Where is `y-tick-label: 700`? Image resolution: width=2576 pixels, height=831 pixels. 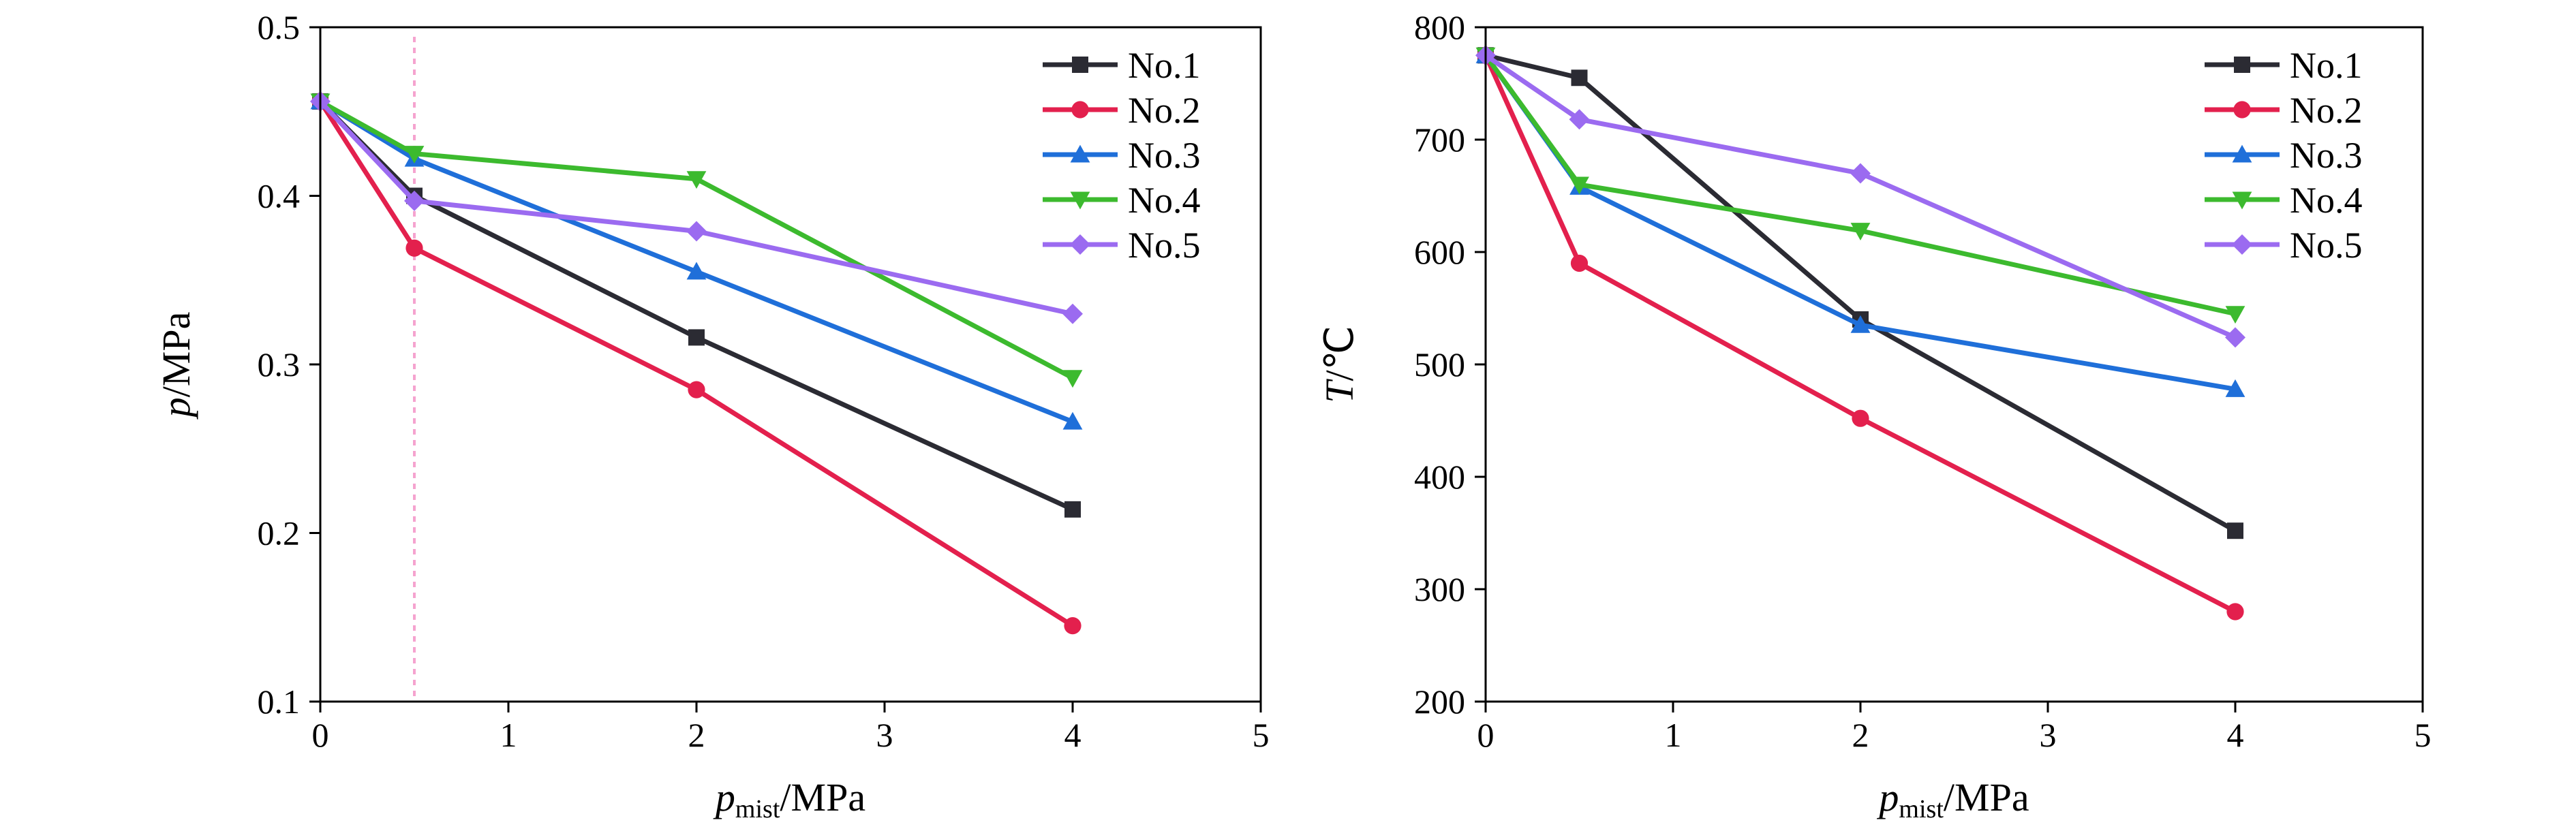 y-tick-label: 700 is located at coordinates (1440, 140).